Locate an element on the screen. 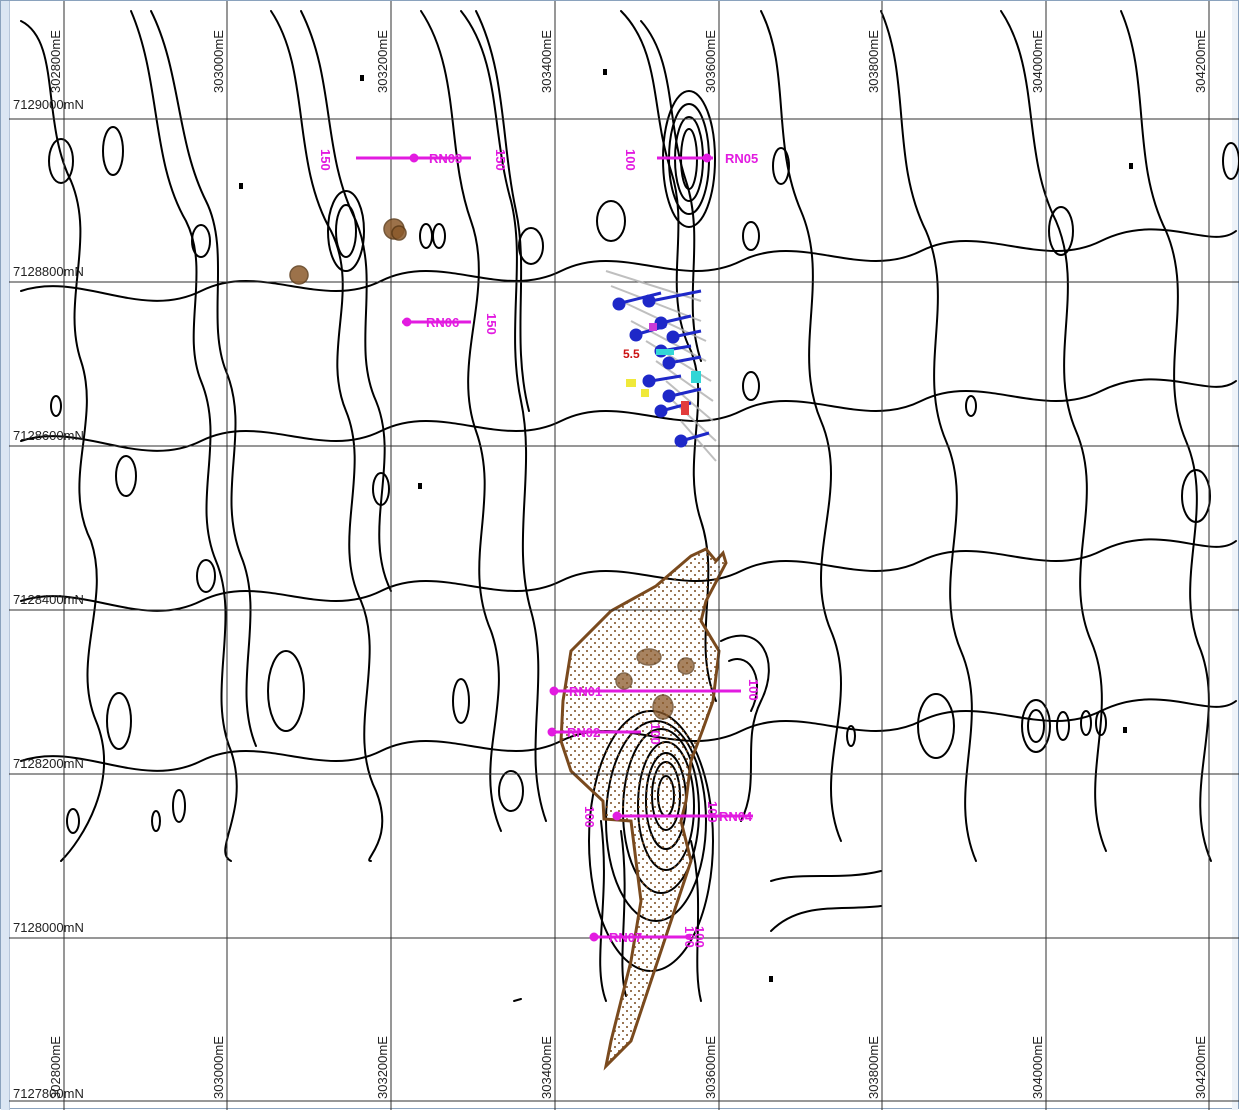 The image size is (1239, 1110). northing-label: 7128600mN is located at coordinates (48, 435).